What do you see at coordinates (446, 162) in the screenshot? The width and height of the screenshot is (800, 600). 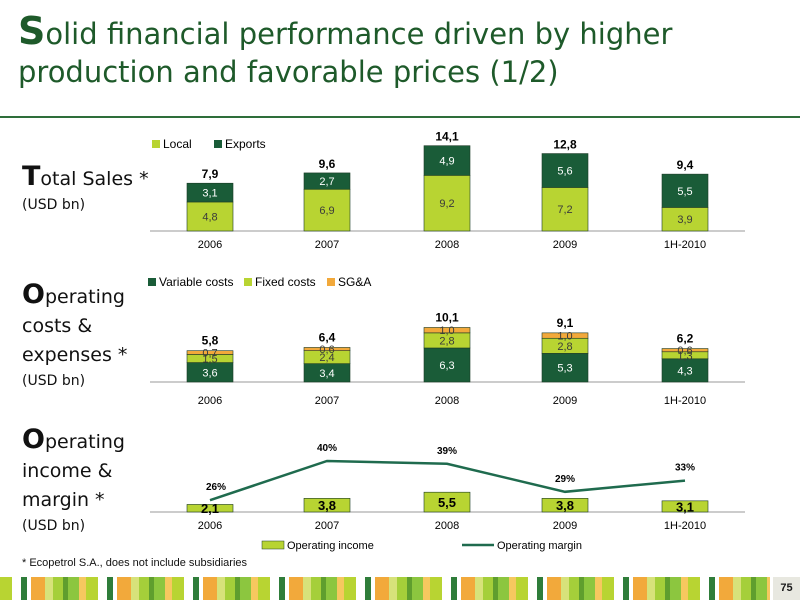 I see `data-label: 4,9` at bounding box center [446, 162].